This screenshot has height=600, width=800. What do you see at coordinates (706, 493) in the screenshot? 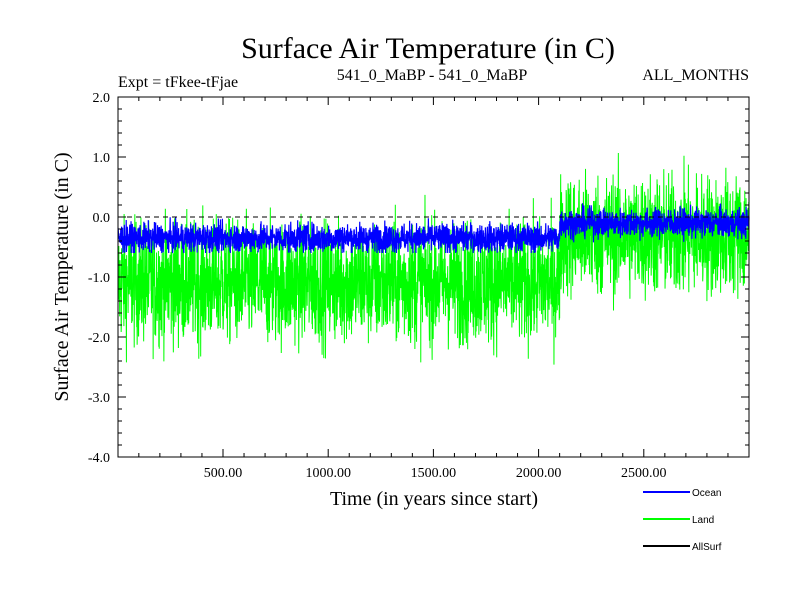
I see `legend-label-ocean: Ocean` at bounding box center [706, 493].